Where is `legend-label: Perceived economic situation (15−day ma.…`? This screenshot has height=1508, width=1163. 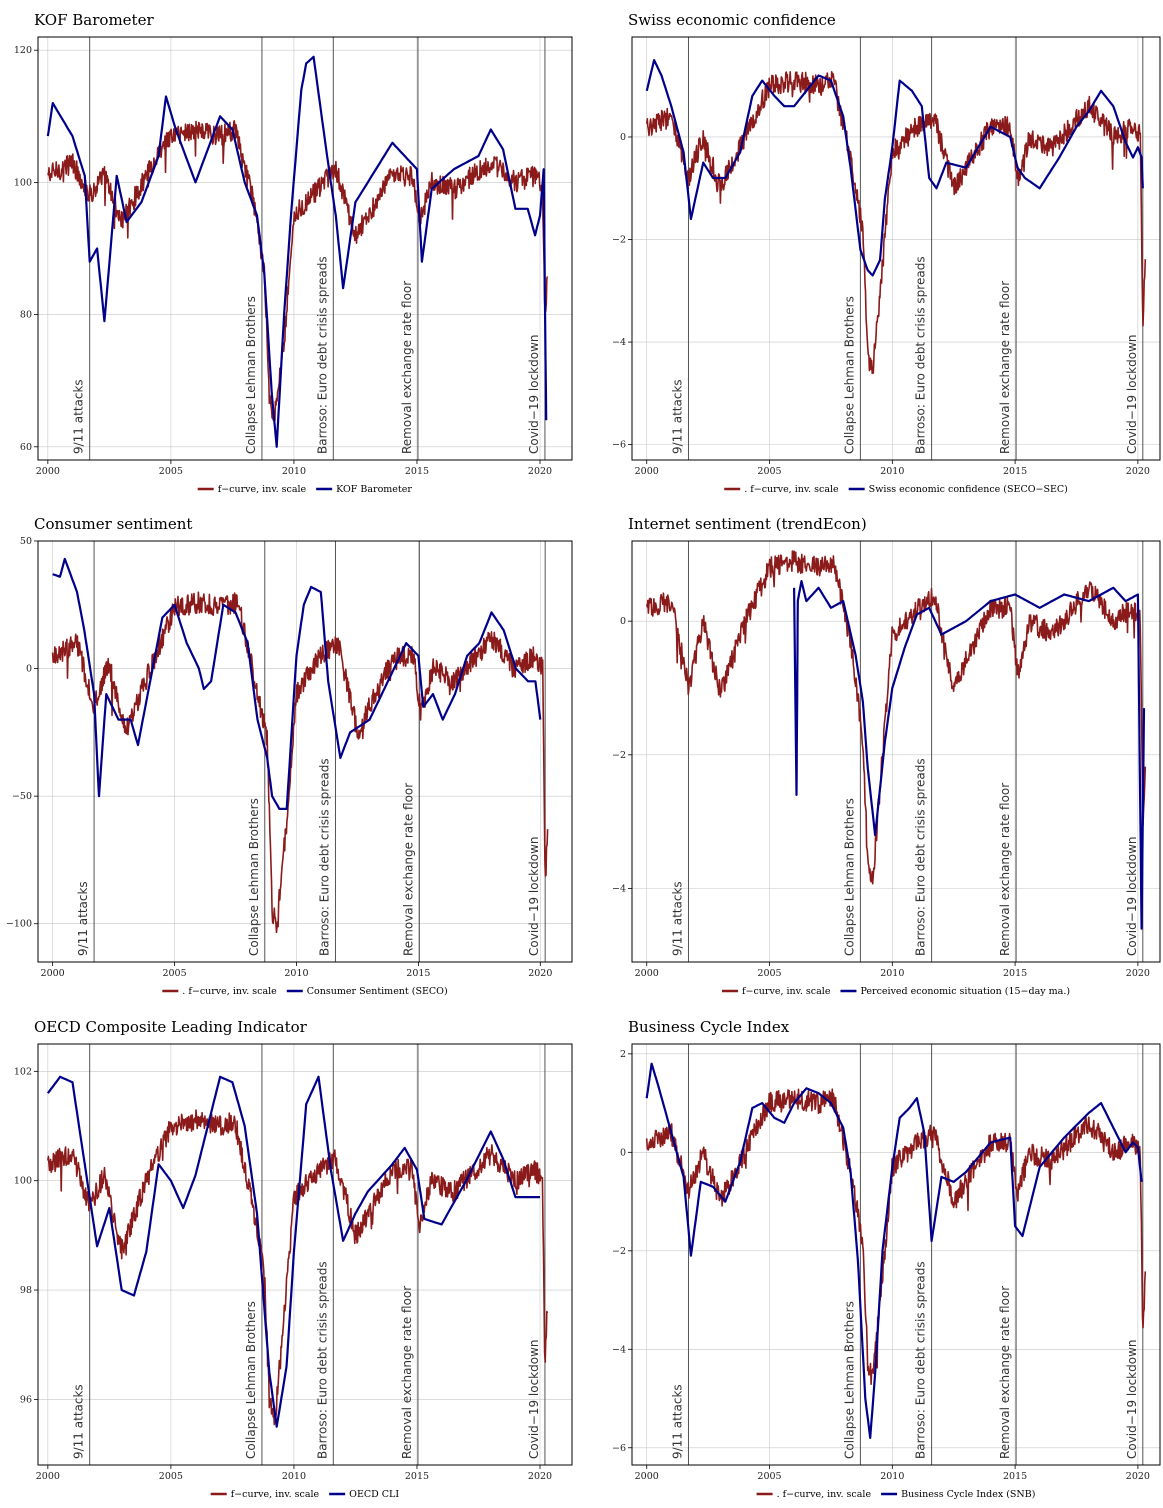 legend-label: Perceived economic situation (15−day ma.… is located at coordinates (965, 991).